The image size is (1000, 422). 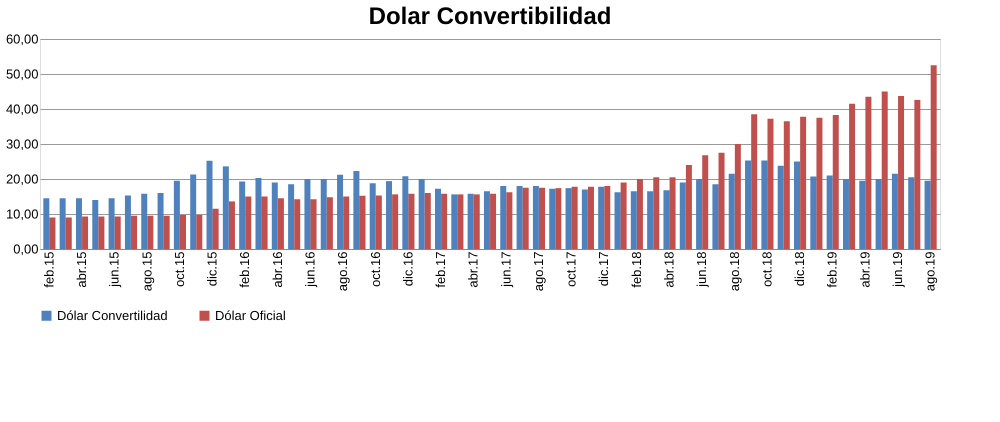 I want to click on y-tick-label: 50,00, so click(x=22, y=74).